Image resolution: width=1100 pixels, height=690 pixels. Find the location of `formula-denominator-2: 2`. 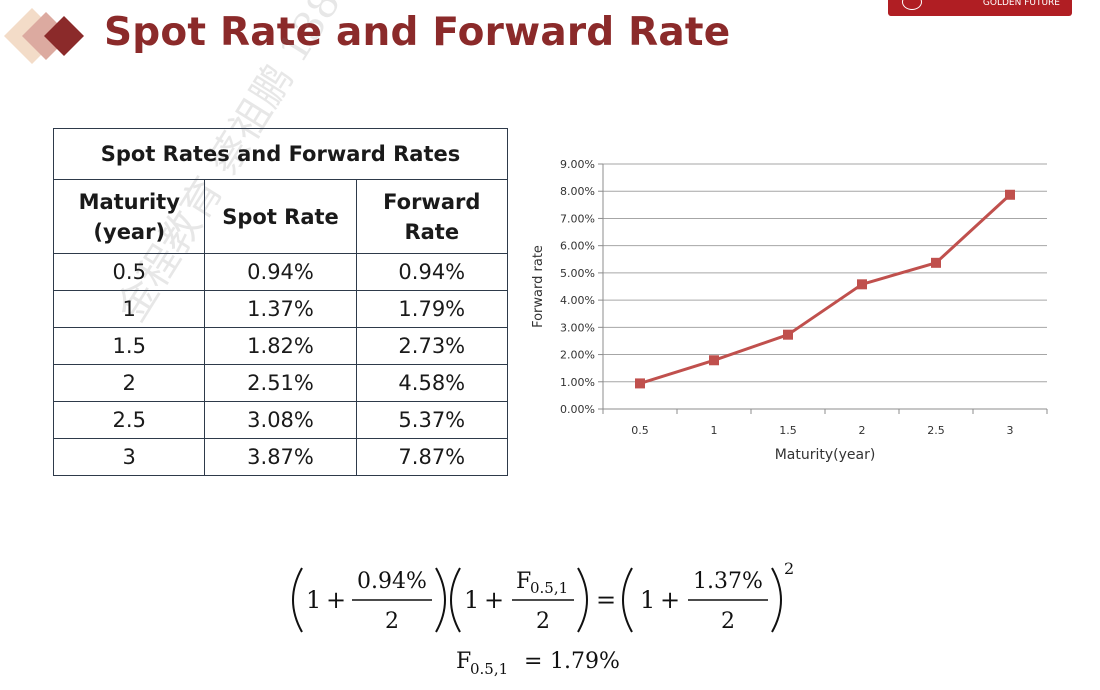

formula-denominator-2: 2 is located at coordinates (543, 621).